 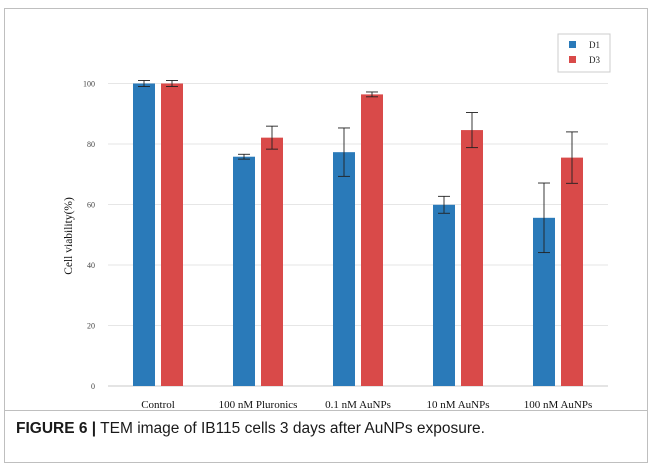 What do you see at coordinates (56, 428) in the screenshot?
I see `caption-label: FIGURE 6 |` at bounding box center [56, 428].